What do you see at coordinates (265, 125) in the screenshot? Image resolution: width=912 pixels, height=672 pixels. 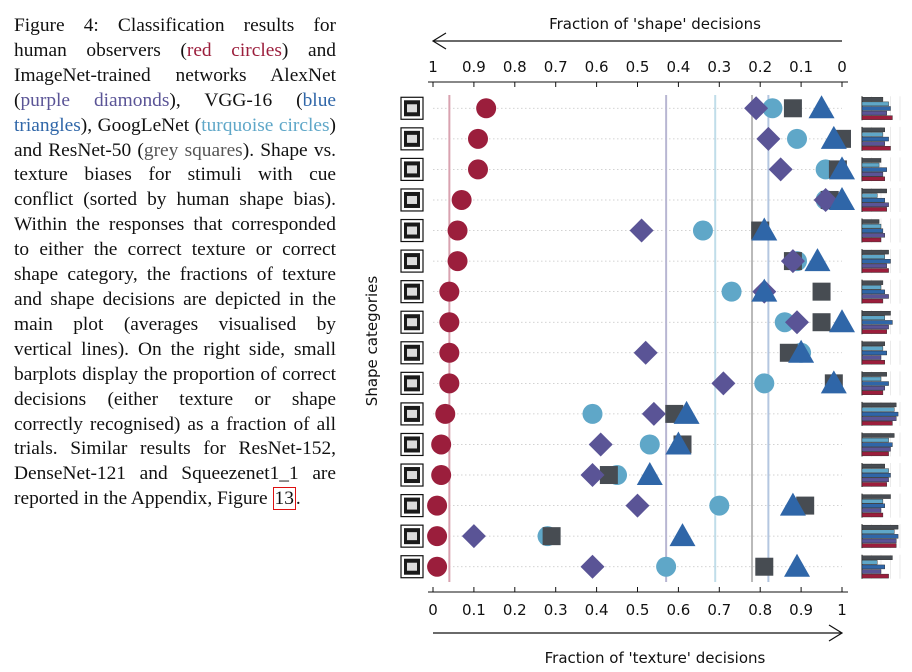 I see `caption-googlenet-marker-text: turquoise circles` at bounding box center [265, 125].